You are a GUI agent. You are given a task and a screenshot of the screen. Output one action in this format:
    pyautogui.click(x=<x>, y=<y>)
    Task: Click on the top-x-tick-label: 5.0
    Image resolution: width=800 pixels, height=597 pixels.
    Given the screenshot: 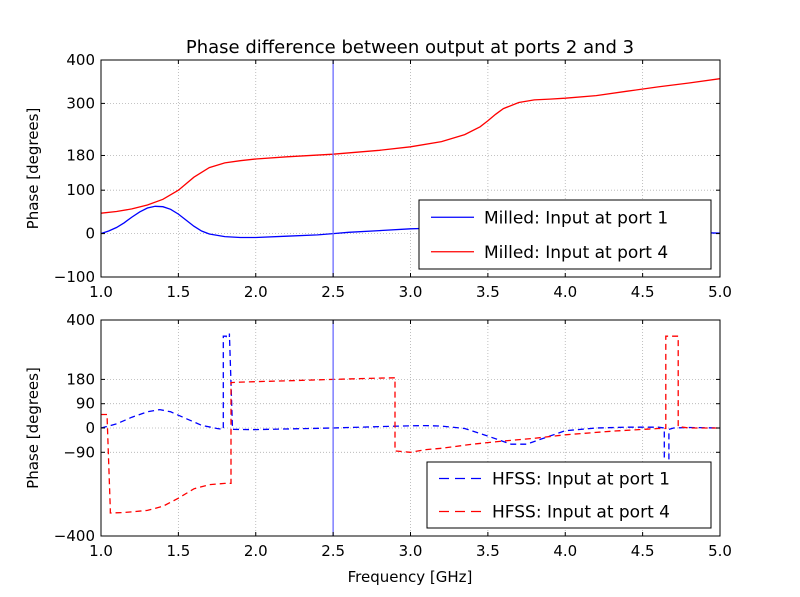 What is the action you would take?
    pyautogui.click(x=720, y=292)
    